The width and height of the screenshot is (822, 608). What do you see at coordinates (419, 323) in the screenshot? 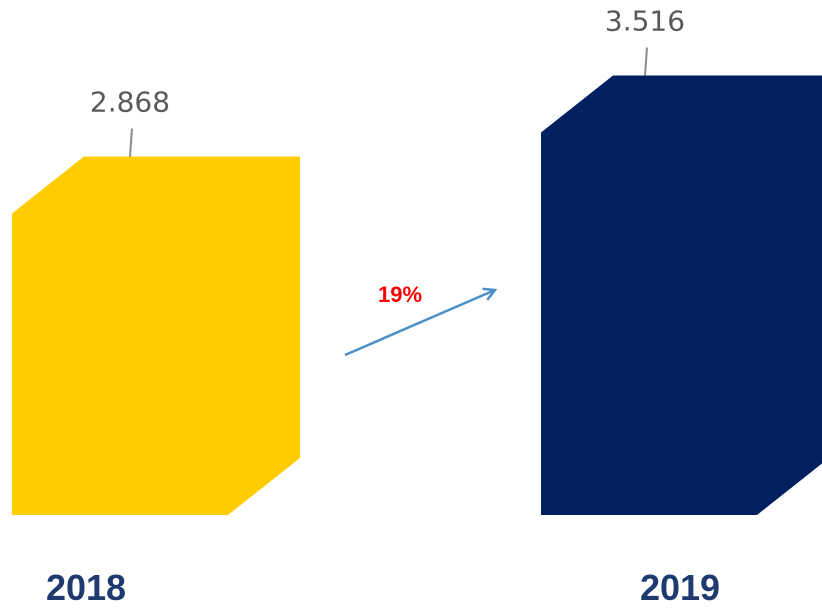
I see `growth-arrow` at bounding box center [419, 323].